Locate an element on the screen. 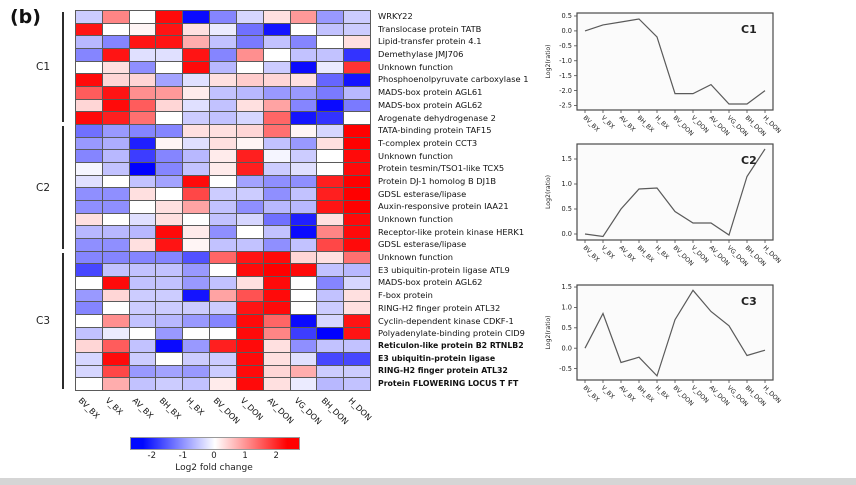 The height and width of the screenshot is (485, 856). row-label: MADS-box protein AGL62 is located at coordinates (430, 104).